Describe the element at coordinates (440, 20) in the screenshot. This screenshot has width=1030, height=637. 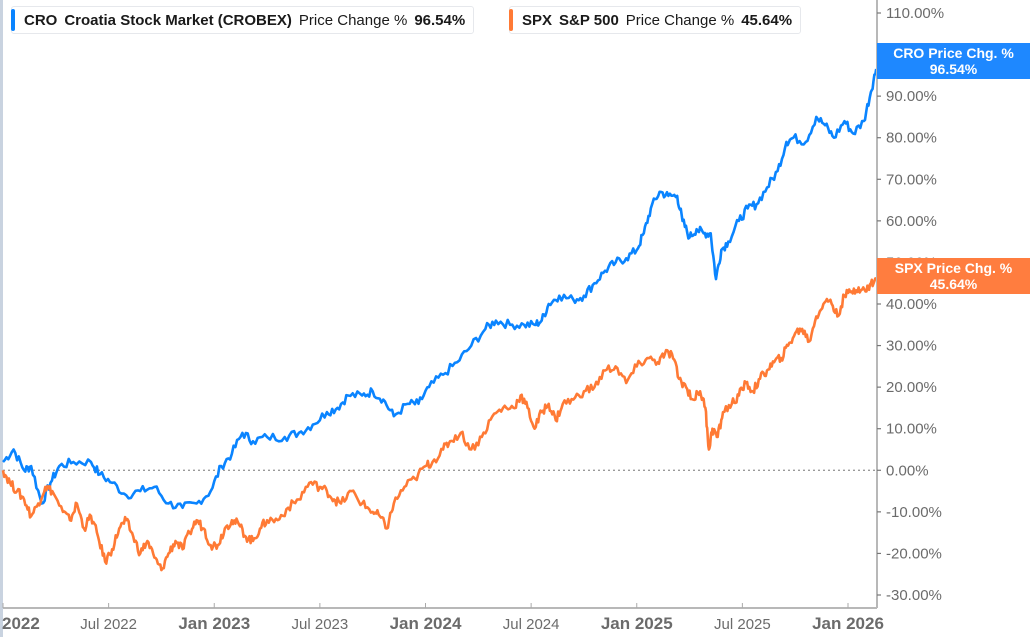
I see `legend-cro-value: 96.54%` at that location.